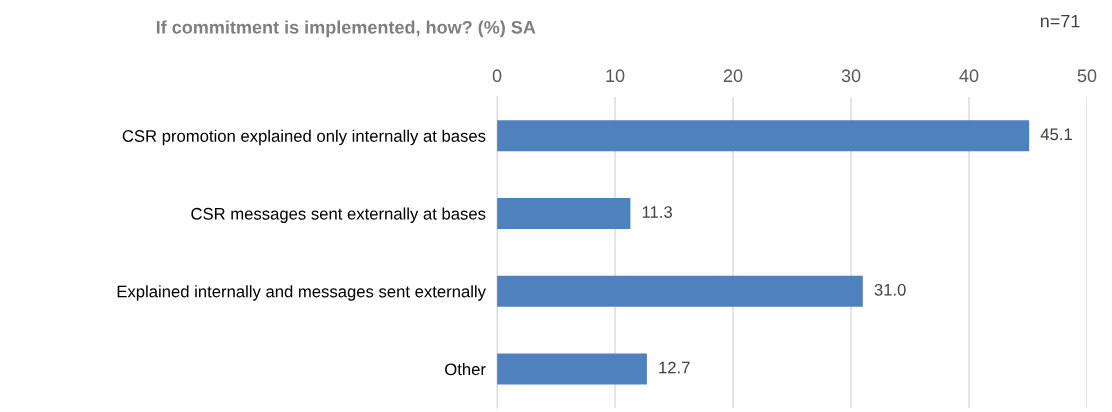 The image size is (1112, 412). What do you see at coordinates (674, 367) in the screenshot?
I see `data-label: 12.7` at bounding box center [674, 367].